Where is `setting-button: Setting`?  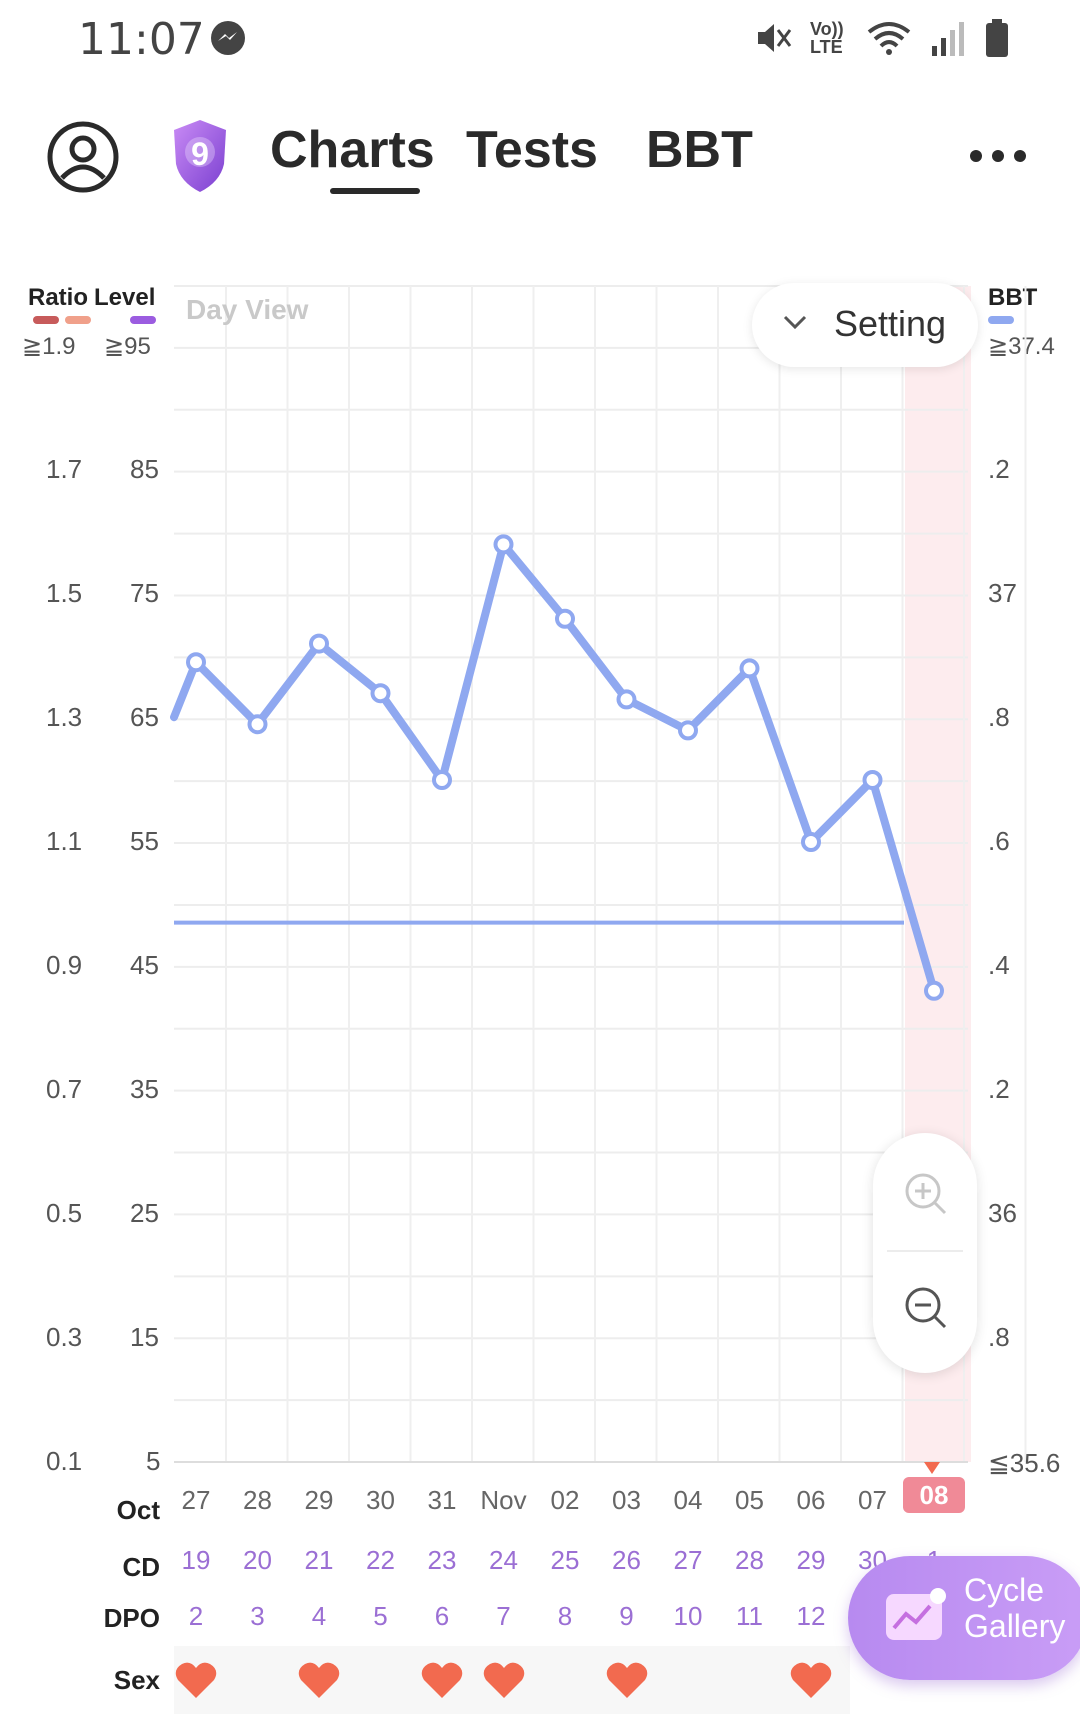
setting-button: Setting is located at coordinates (865, 325).